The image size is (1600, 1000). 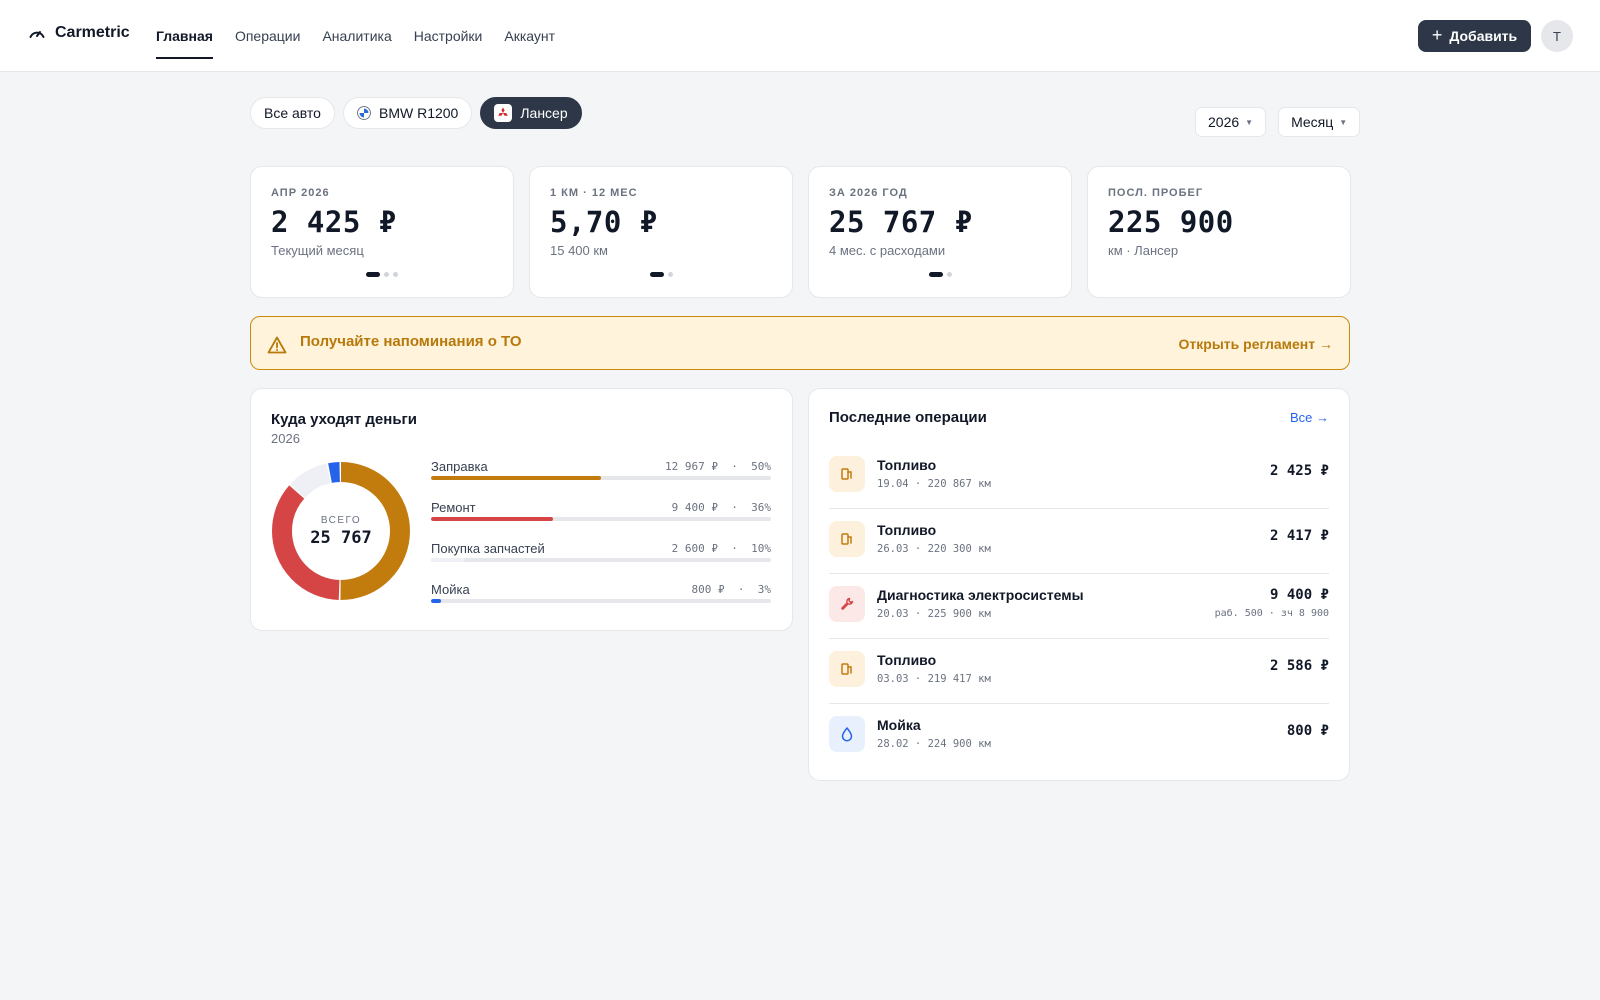 I want to click on avatar: T, so click(x=1557, y=36).